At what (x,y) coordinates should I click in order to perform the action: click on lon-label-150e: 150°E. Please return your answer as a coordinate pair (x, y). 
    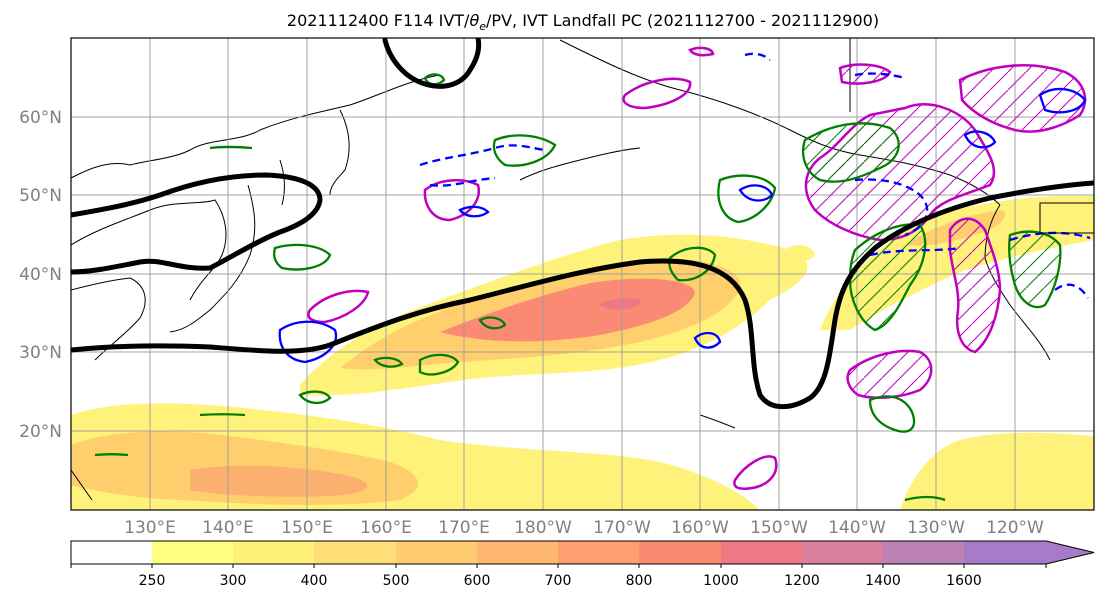
    Looking at the image, I should click on (307, 528).